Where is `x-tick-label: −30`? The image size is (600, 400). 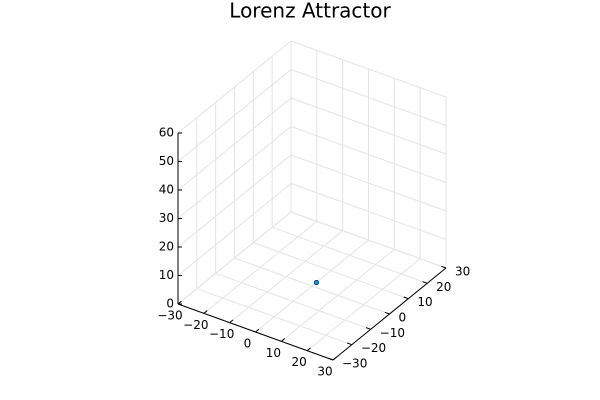
x-tick-label: −30 is located at coordinates (169, 316).